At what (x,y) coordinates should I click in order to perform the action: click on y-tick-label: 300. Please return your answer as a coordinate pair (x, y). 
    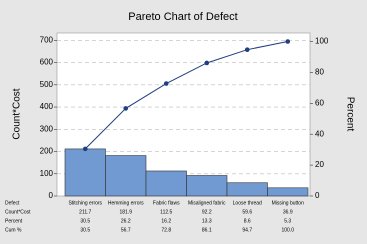
    Looking at the image, I should click on (47, 128).